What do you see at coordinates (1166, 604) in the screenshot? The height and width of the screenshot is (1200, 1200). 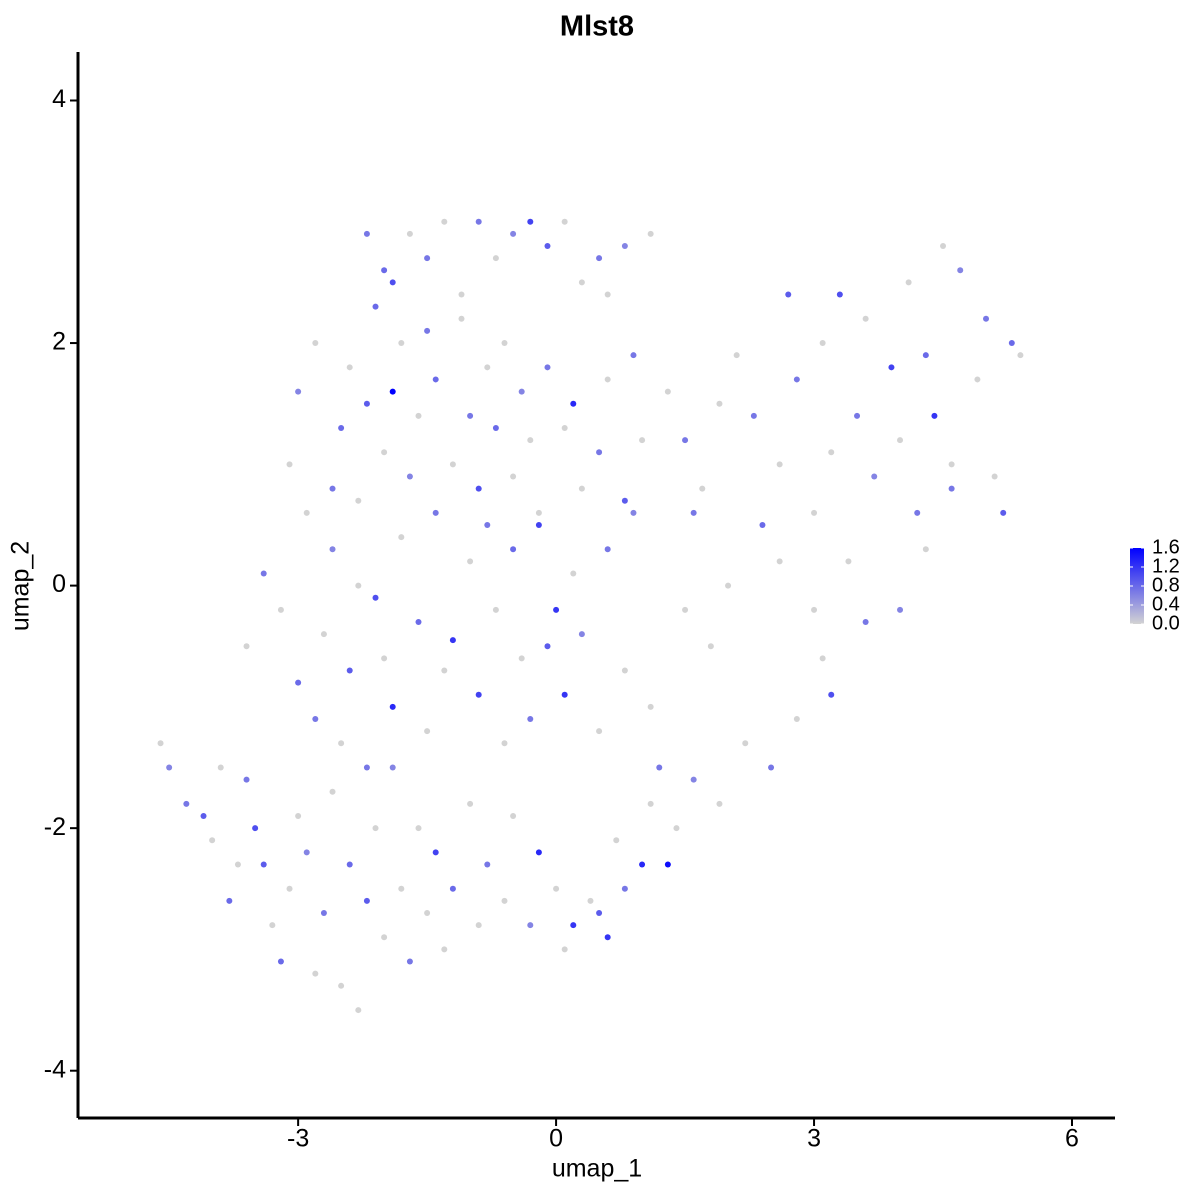 I see `colorbar-label: 0.4` at bounding box center [1166, 604].